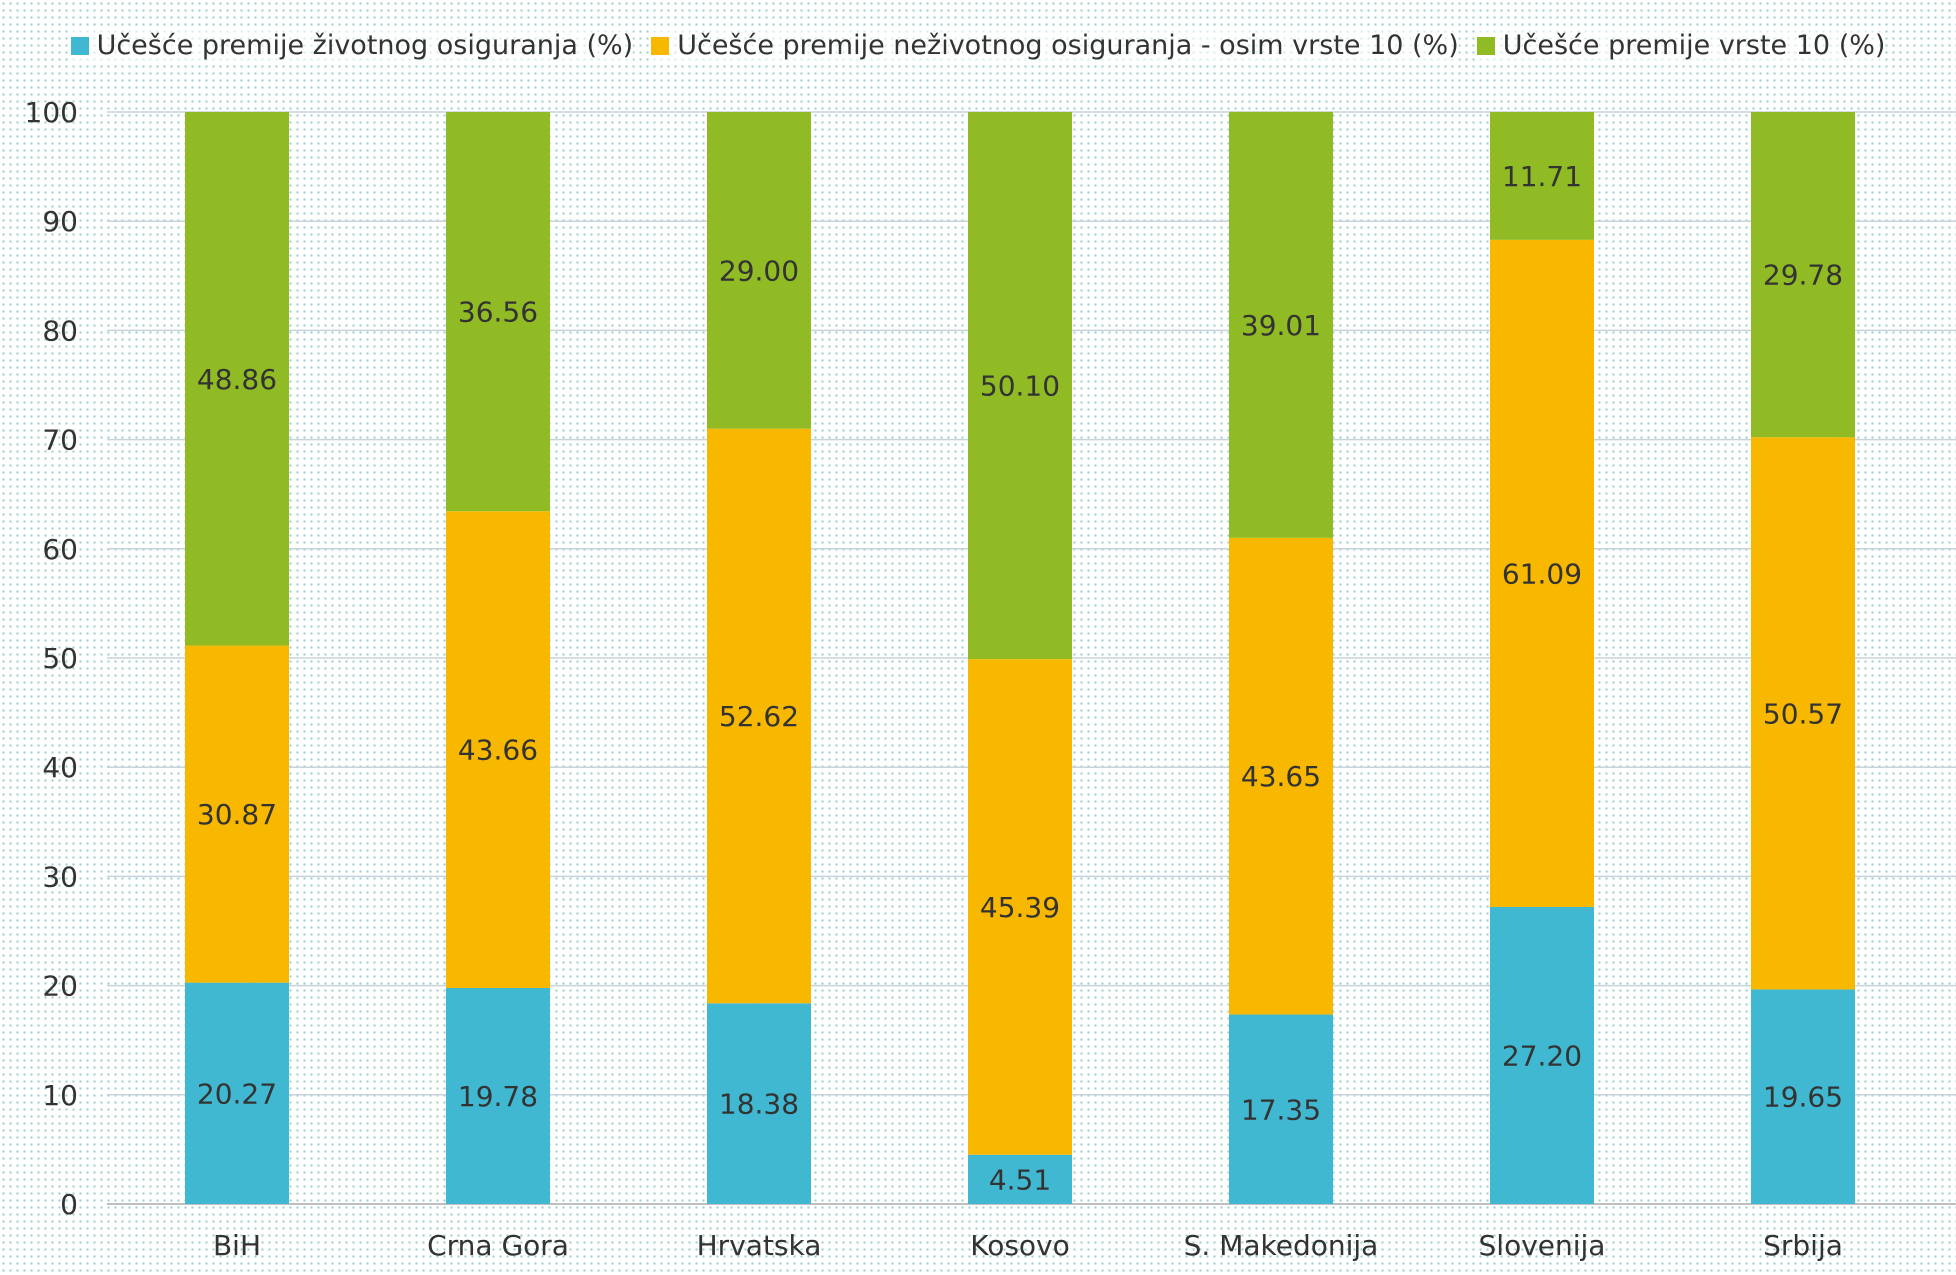  What do you see at coordinates (79, 45) in the screenshot?
I see `legend-swatch-life` at bounding box center [79, 45].